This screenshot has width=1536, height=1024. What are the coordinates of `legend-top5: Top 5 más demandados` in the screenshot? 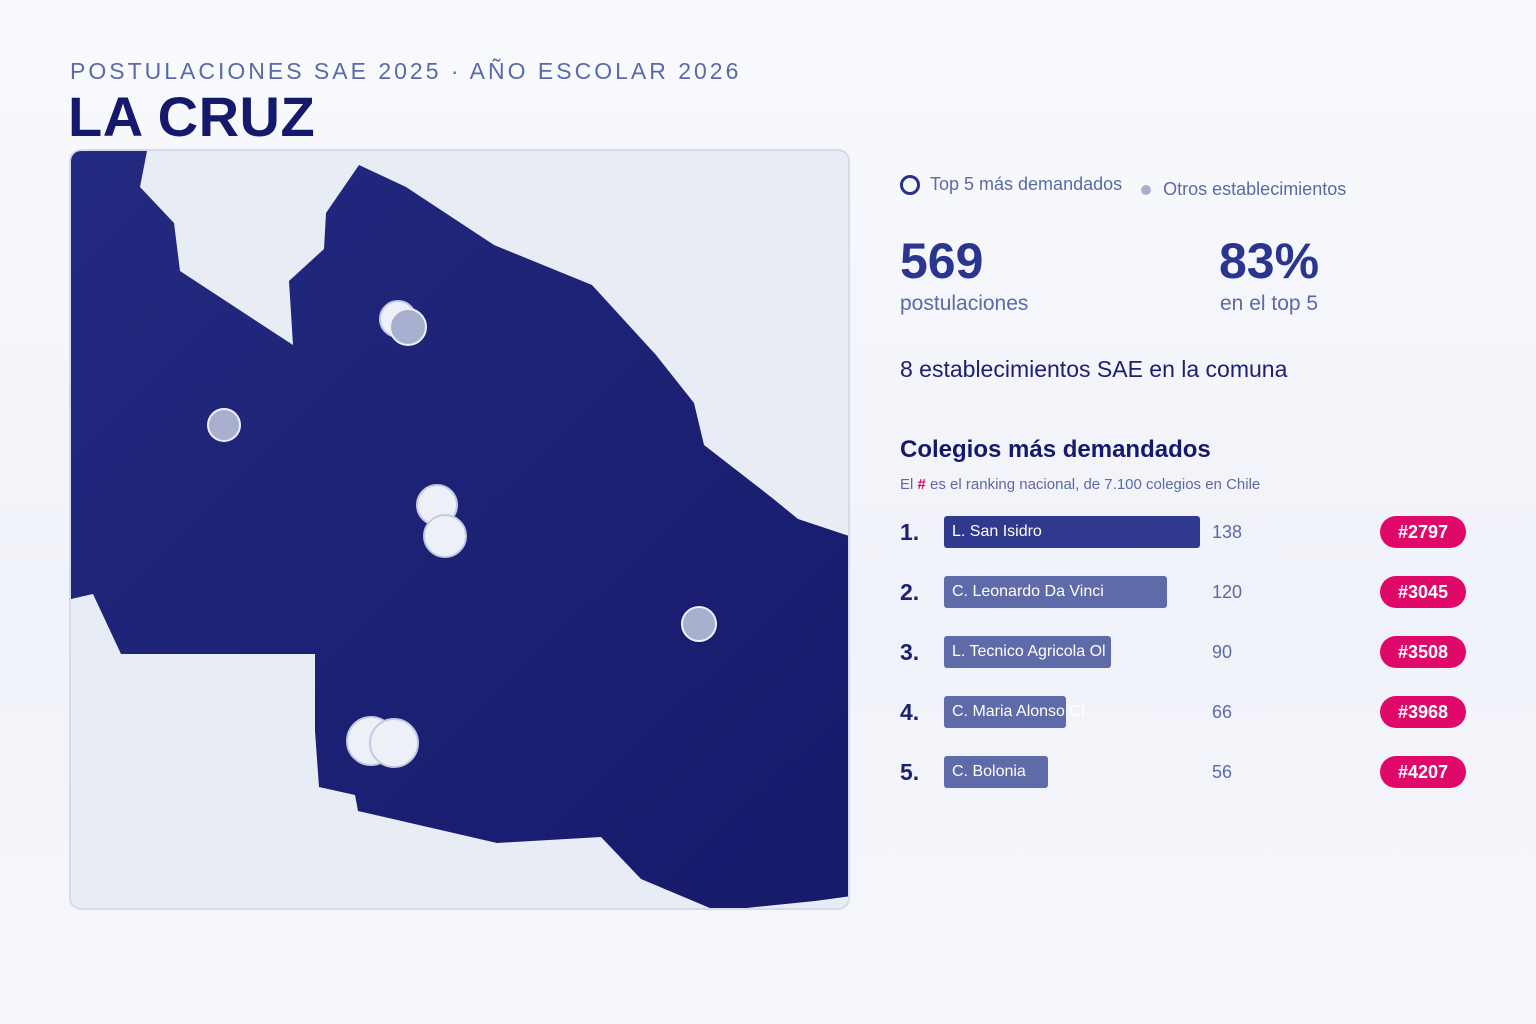 It's located at (1011, 184).